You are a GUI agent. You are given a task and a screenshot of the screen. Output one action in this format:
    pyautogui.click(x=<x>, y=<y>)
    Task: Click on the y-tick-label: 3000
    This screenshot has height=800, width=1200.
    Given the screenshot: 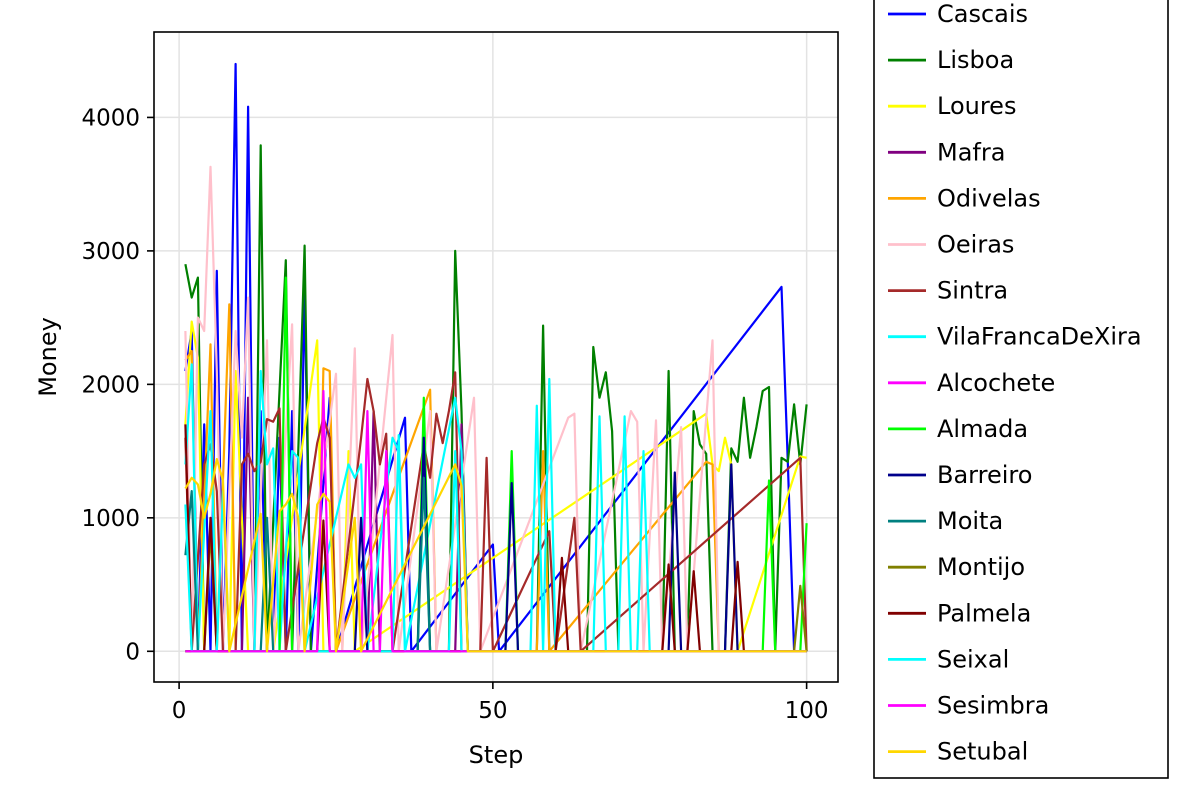 What is the action you would take?
    pyautogui.click(x=110, y=252)
    